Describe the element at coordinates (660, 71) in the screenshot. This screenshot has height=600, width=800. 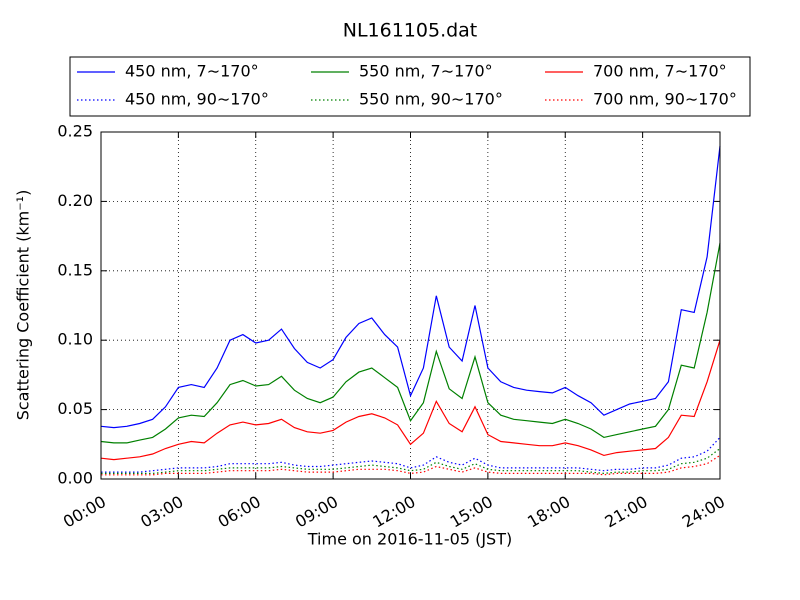
I see `legend-label: 700 nm, 7∼170°` at that location.